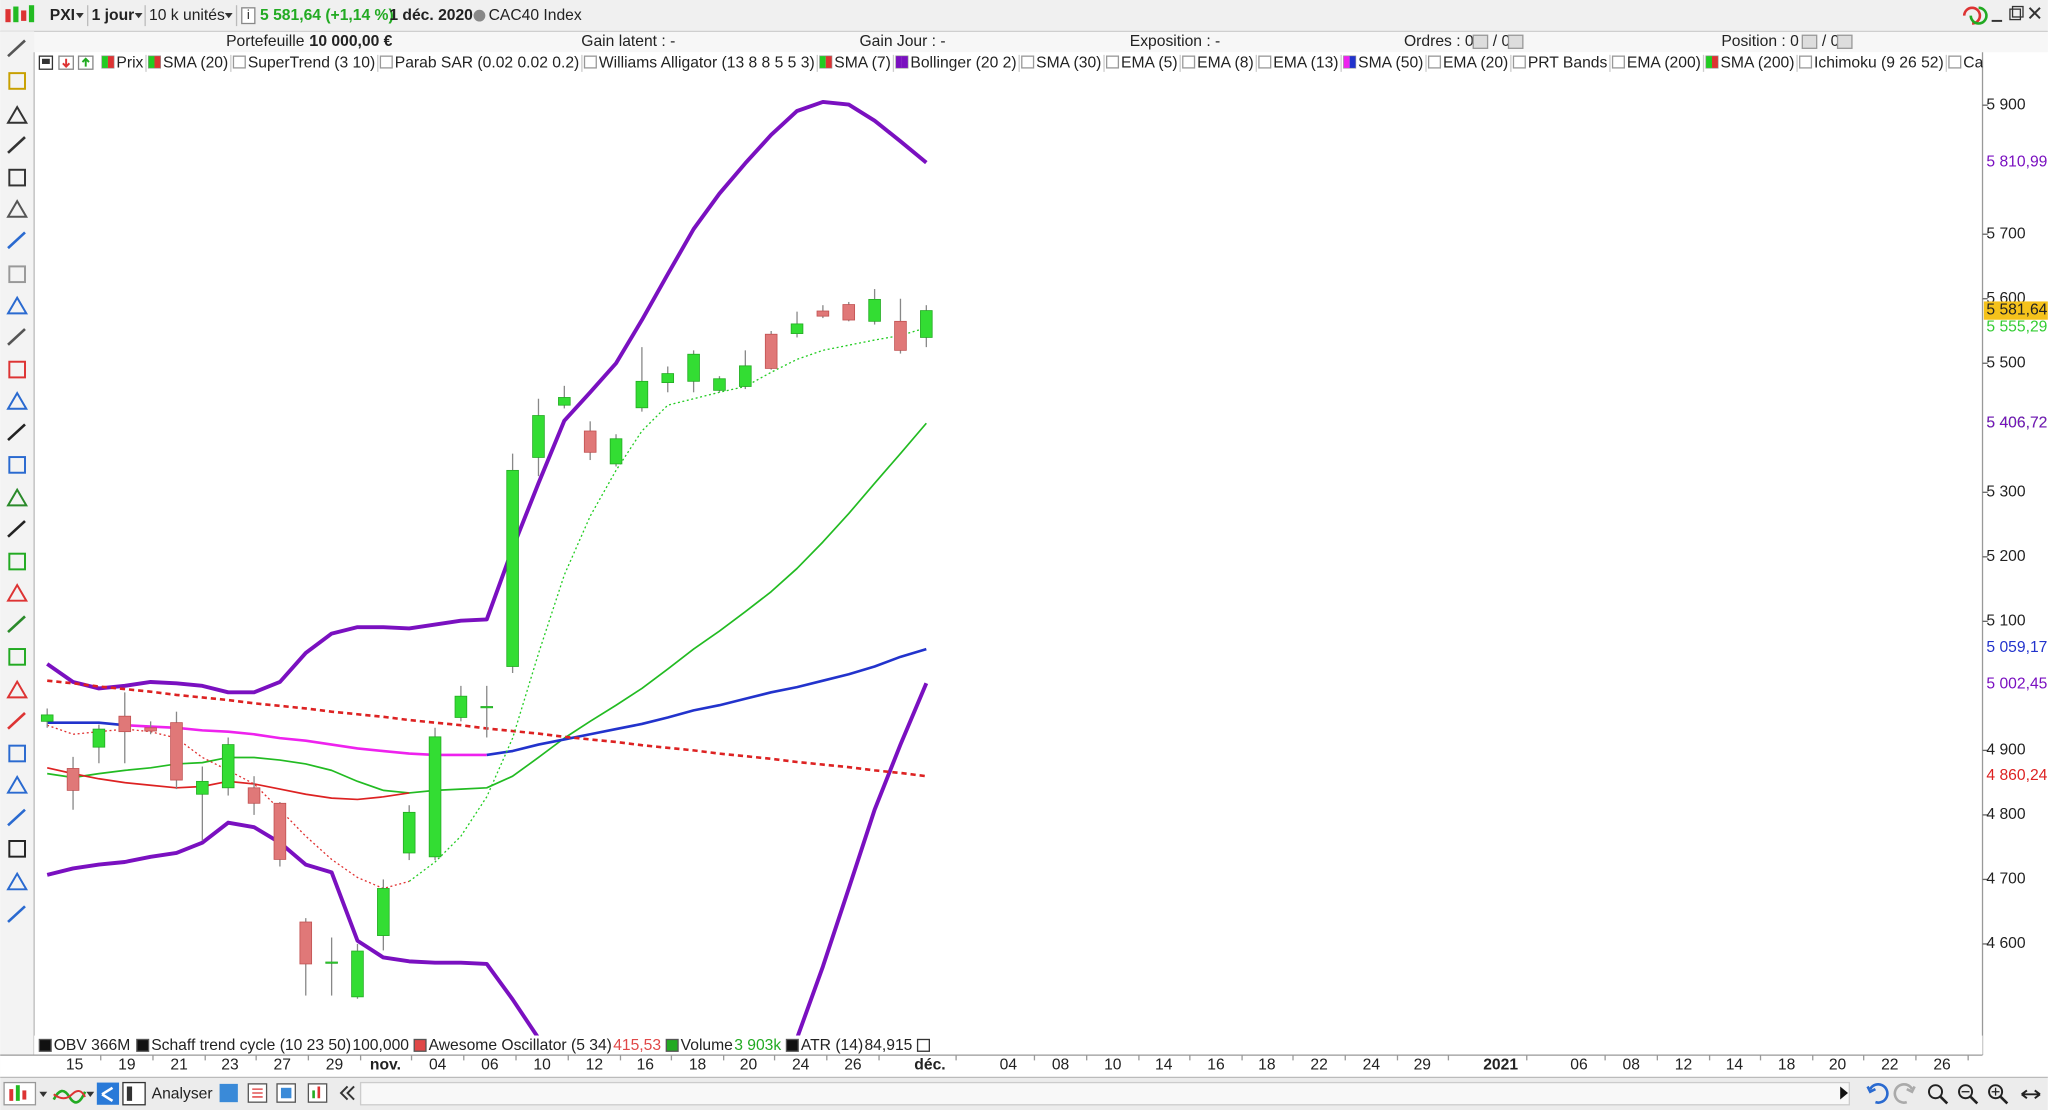 The image size is (2048, 1110). Describe the element at coordinates (251, 1045) in the screenshot. I see `indicator-label: Schaff trend cycle (10 23 50)` at that location.